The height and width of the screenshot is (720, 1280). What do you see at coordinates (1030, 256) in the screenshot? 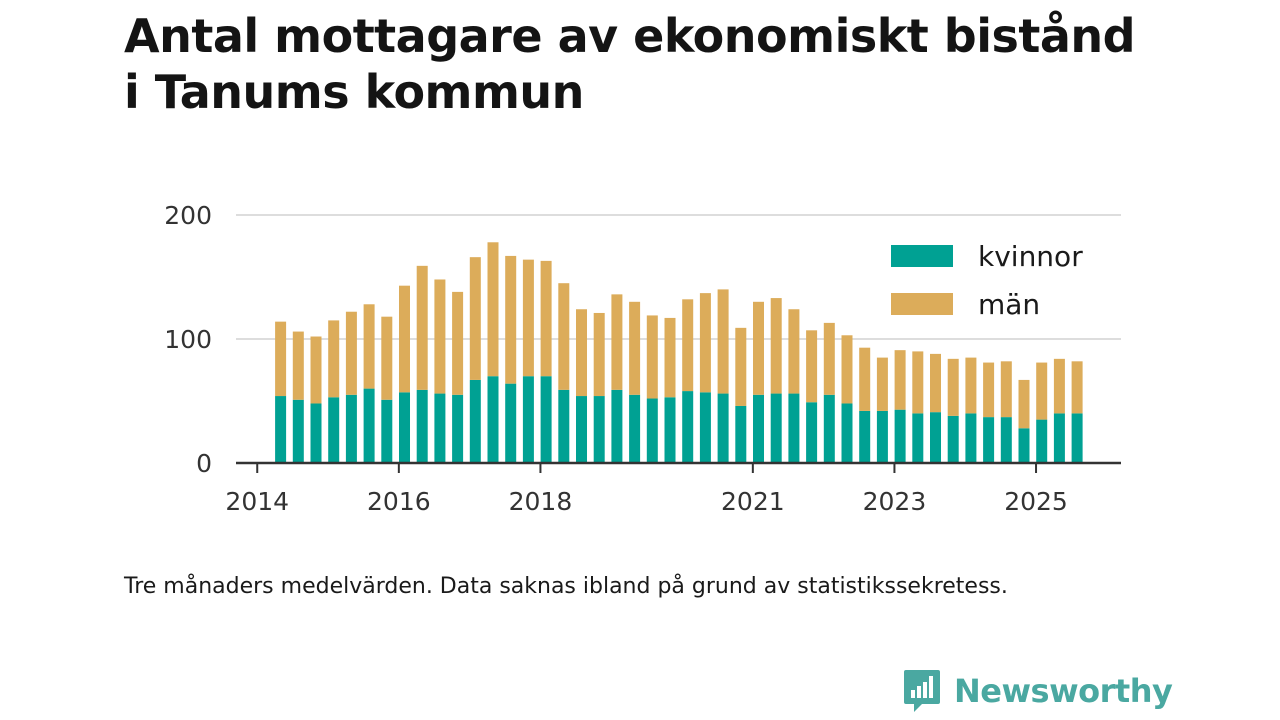
I see `legend-label-kvinnor: kvinnor` at bounding box center [1030, 256].